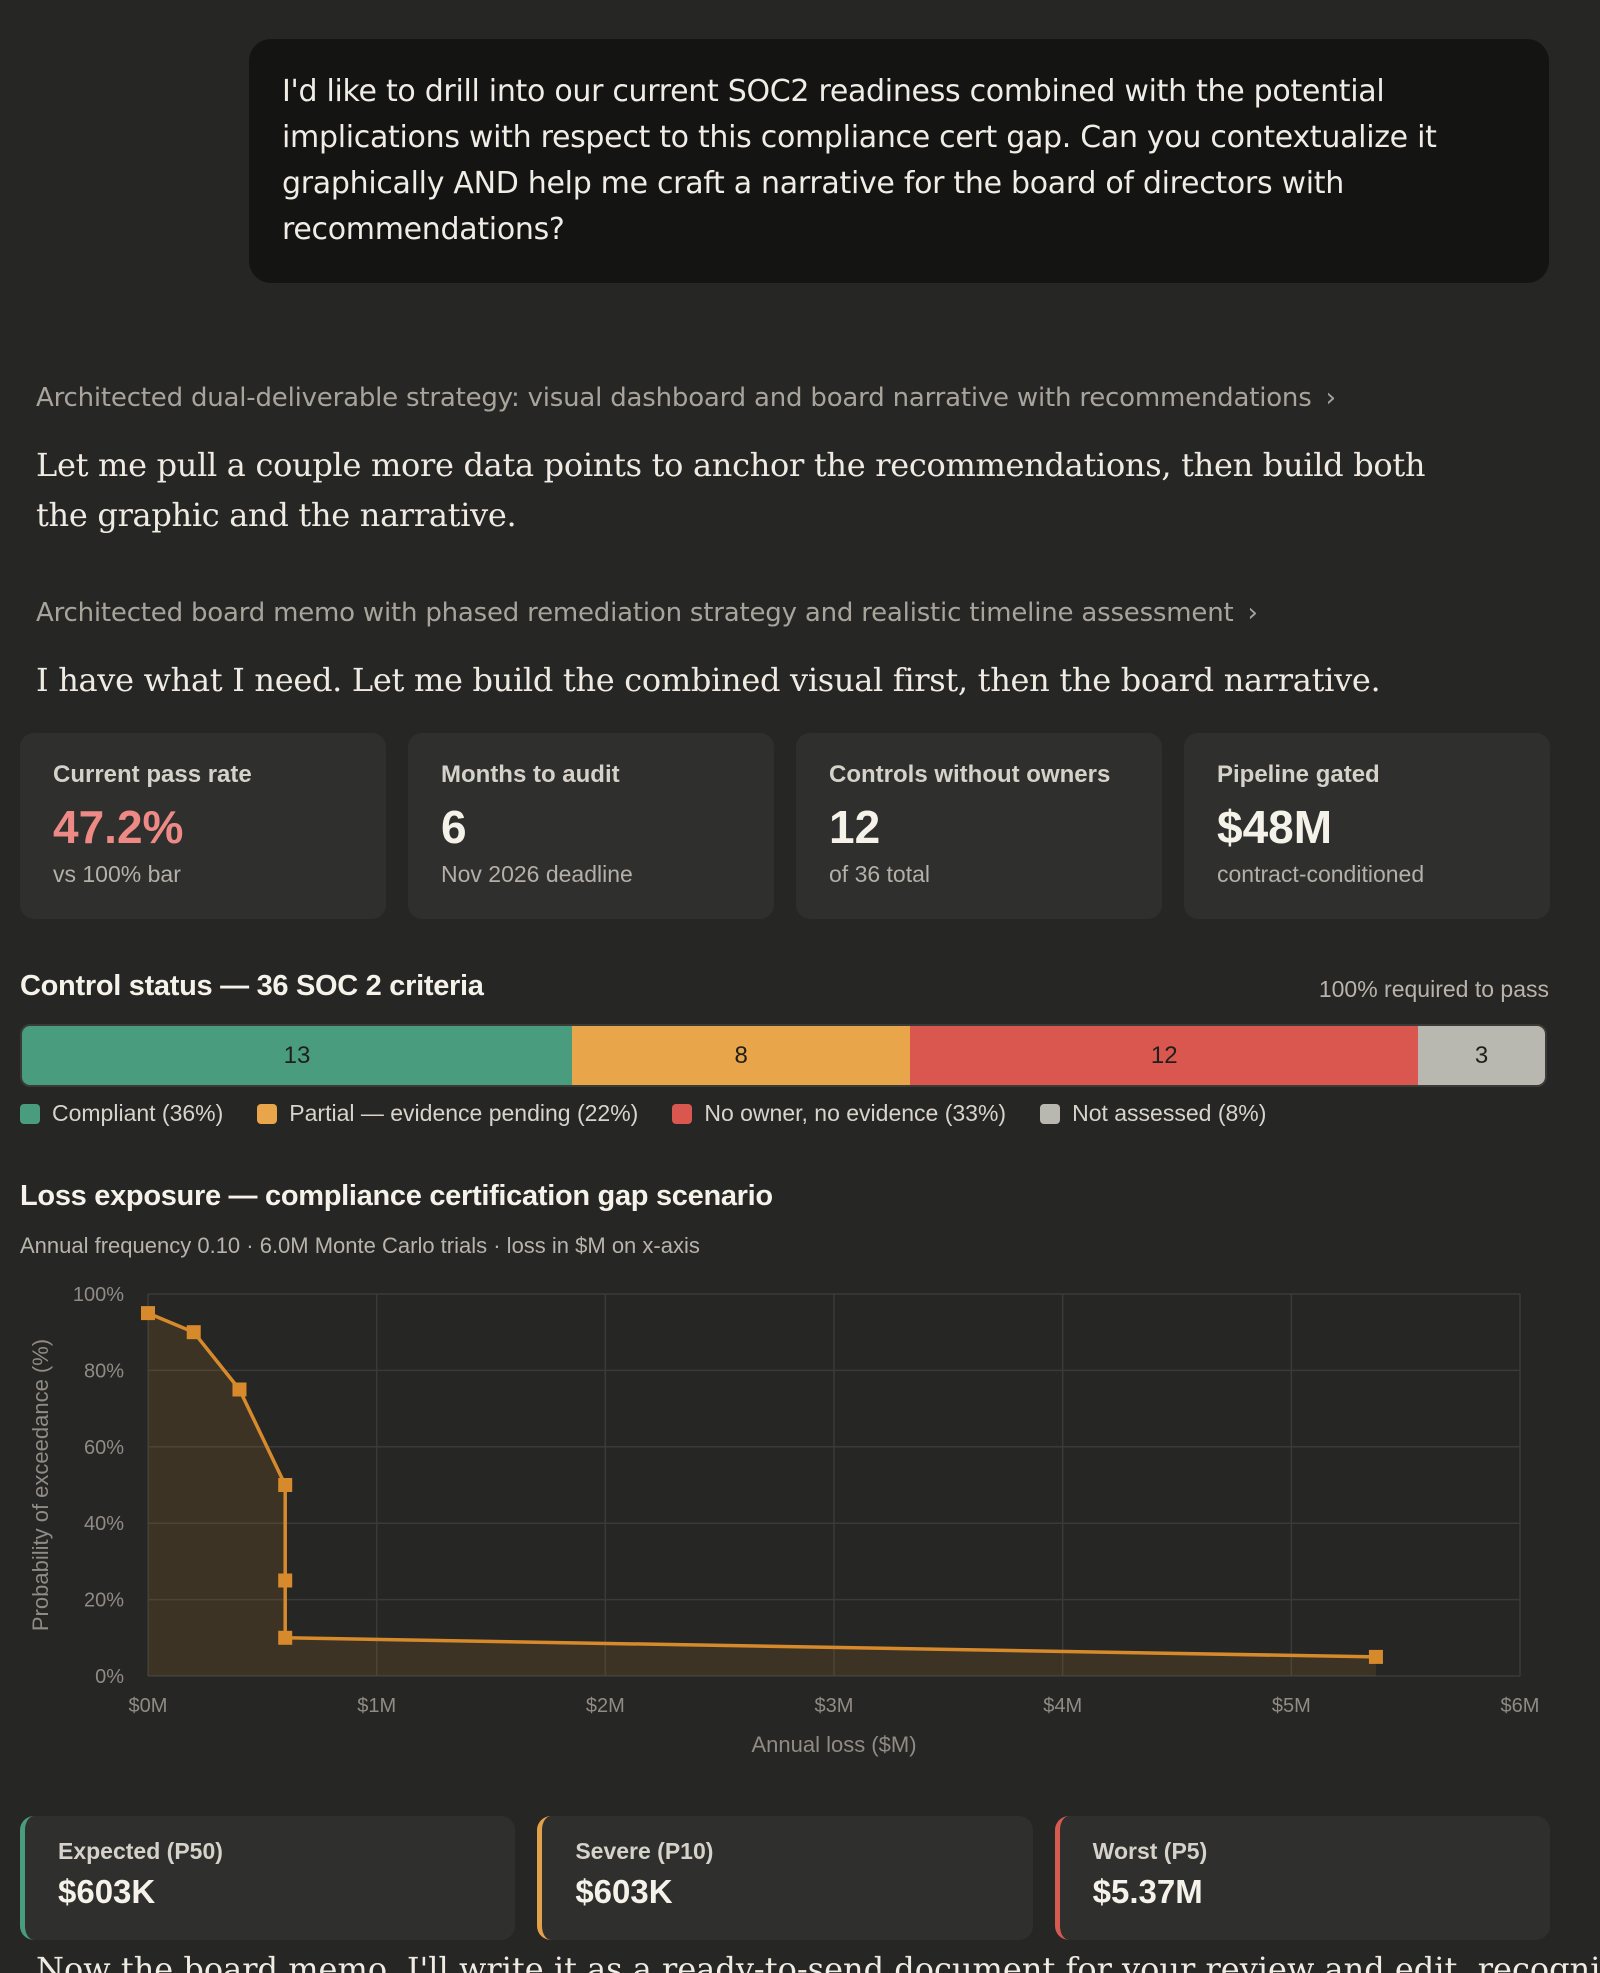  What do you see at coordinates (203, 826) in the screenshot?
I see `stat-card-pass-rate: Current pass rate 47.2% vs 100% bar` at bounding box center [203, 826].